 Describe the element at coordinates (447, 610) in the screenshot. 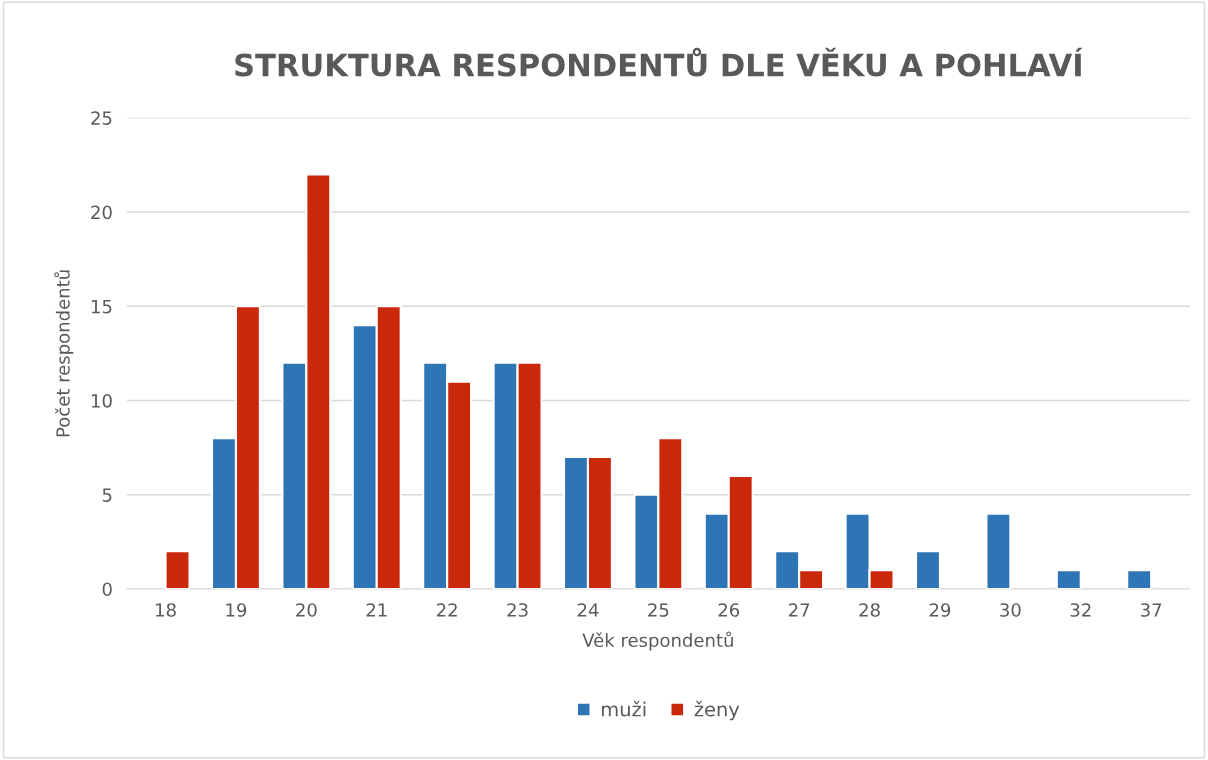

I see `x-tick-label: 22` at that location.